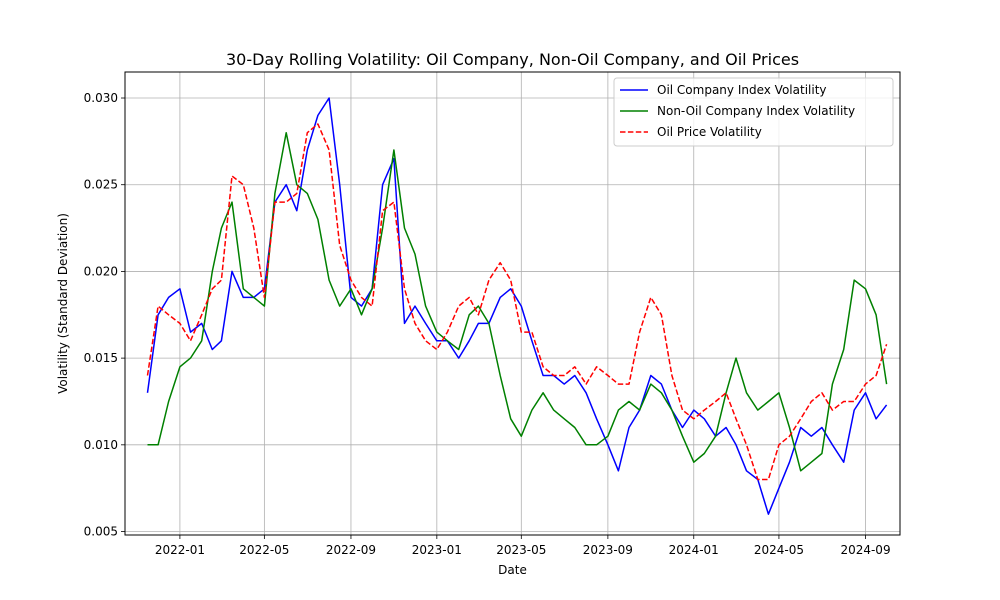  Describe the element at coordinates (101, 445) in the screenshot. I see `y-tick-label: 0.010` at that location.